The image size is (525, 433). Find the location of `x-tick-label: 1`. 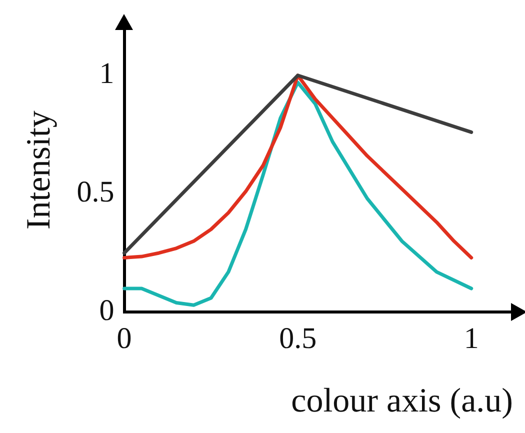

x-tick-label: 1 is located at coordinates (471, 339).